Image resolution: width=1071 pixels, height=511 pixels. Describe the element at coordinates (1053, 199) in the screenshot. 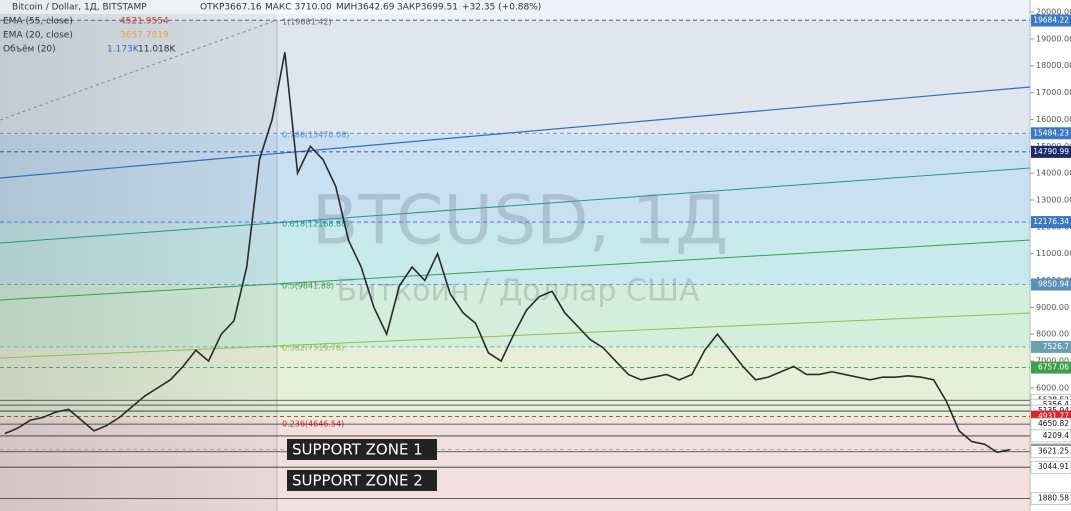

I see `y-tick-label: 13000.00` at that location.